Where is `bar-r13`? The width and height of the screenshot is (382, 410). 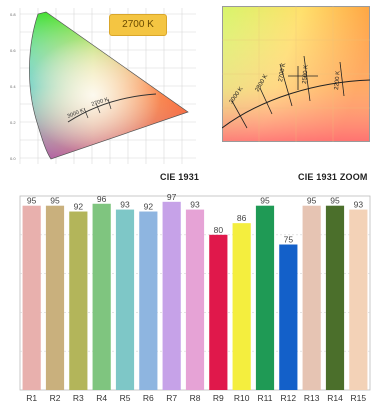 bar-r13 is located at coordinates (311, 297).